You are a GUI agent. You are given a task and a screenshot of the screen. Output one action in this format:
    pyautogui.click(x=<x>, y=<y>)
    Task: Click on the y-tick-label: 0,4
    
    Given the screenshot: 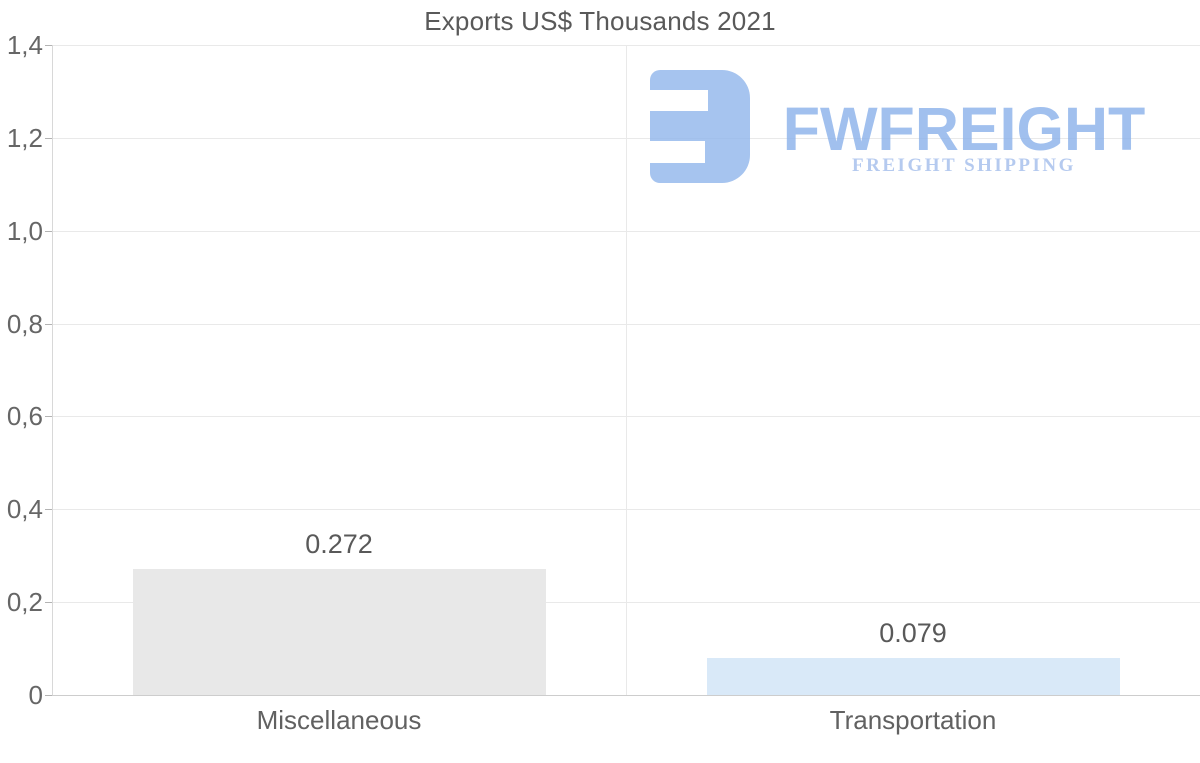 What is the action you would take?
    pyautogui.click(x=24, y=509)
    